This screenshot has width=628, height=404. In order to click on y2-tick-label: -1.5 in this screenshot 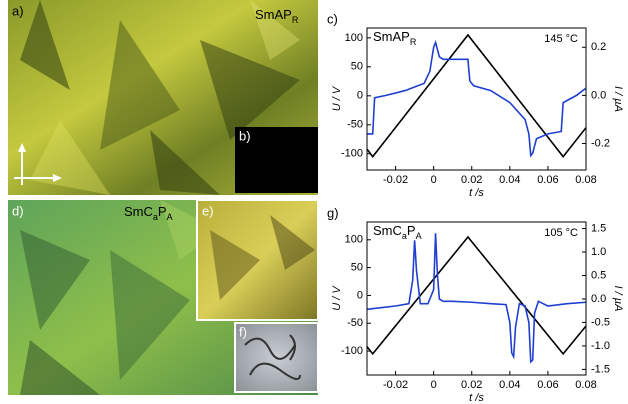, I will do `click(600, 369)`.